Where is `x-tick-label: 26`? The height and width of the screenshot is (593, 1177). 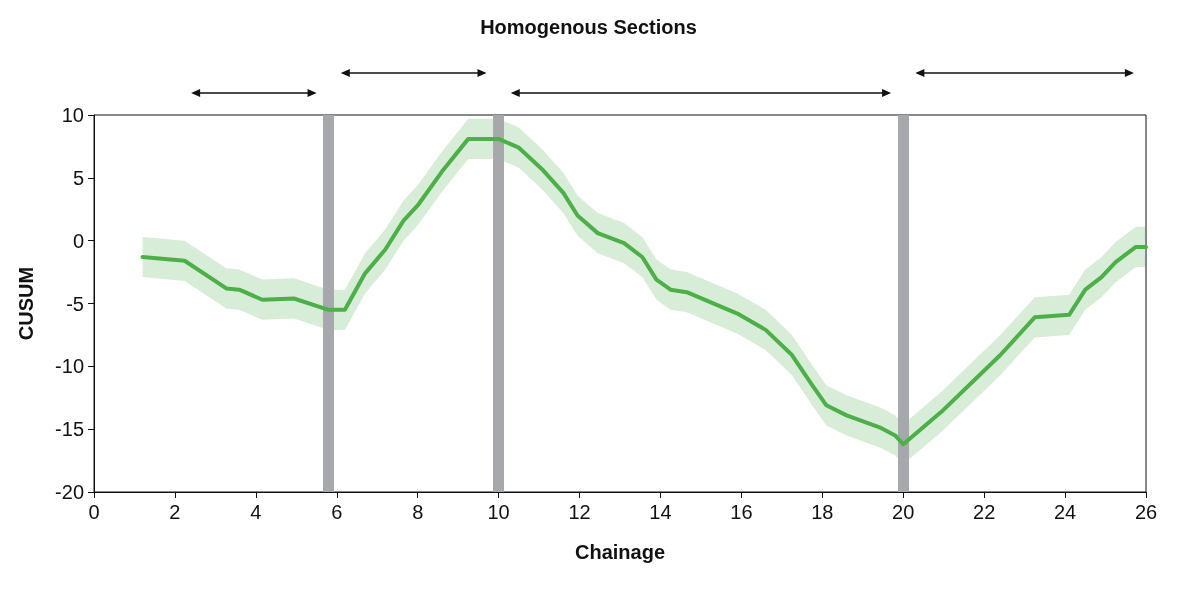
x-tick-label: 26 is located at coordinates (1146, 512).